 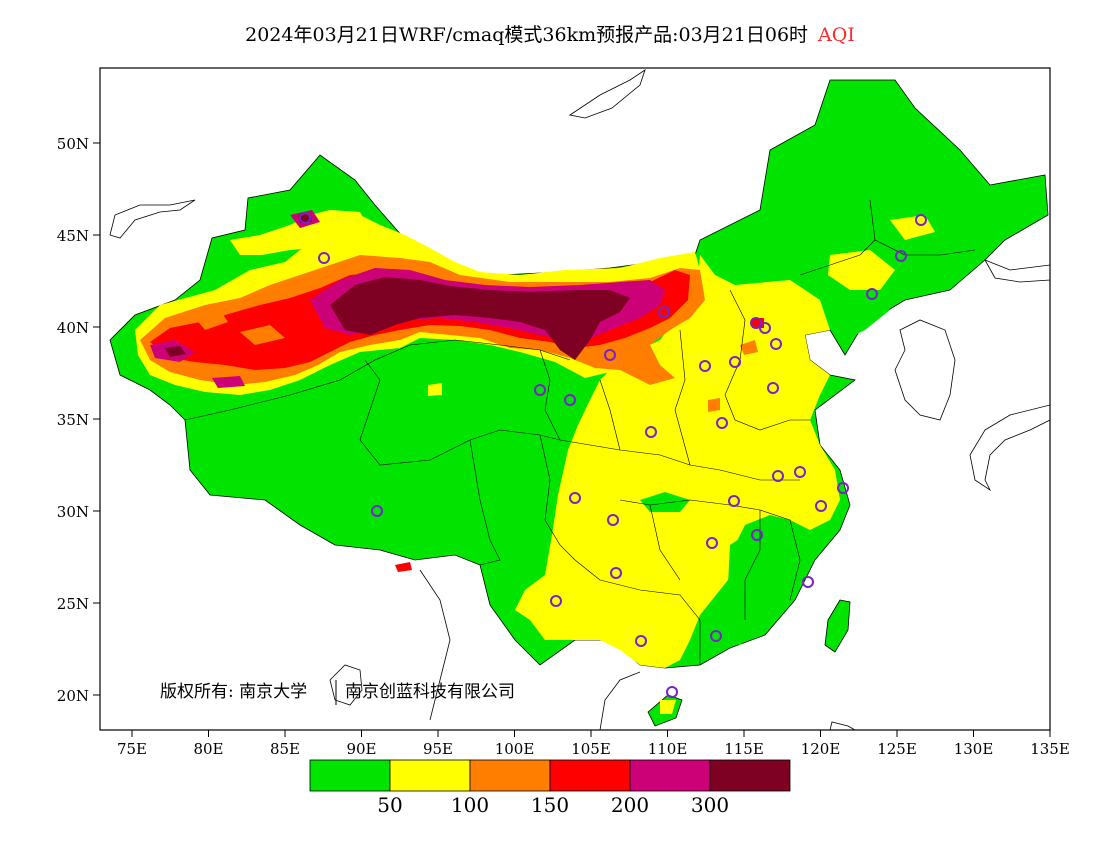 What do you see at coordinates (132, 749) in the screenshot?
I see `lon-tick-label: 75E` at bounding box center [132, 749].